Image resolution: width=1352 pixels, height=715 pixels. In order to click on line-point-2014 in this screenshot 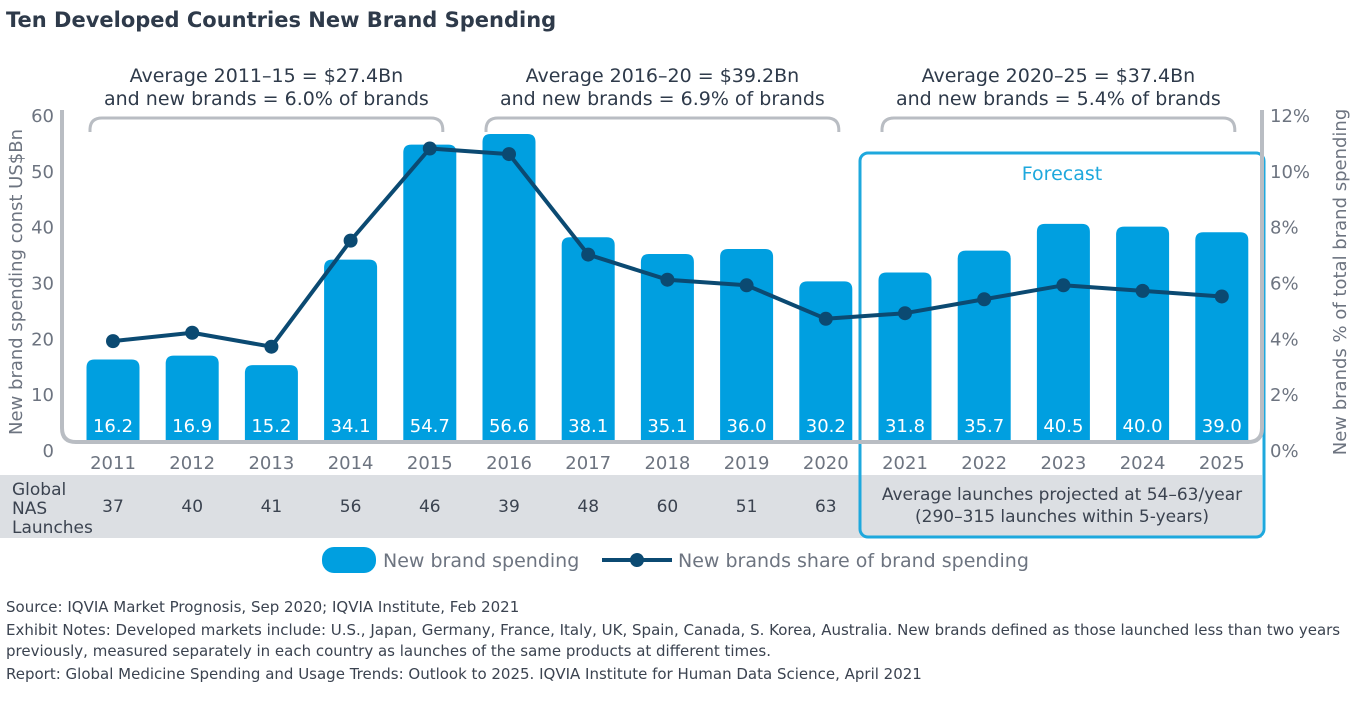, I will do `click(350, 240)`.